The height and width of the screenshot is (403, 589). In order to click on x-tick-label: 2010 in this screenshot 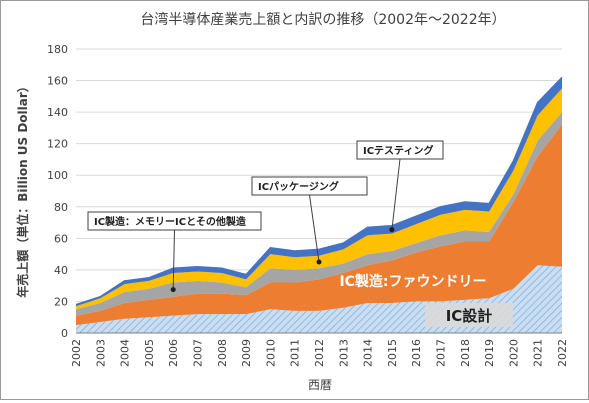, I will do `click(270, 353)`.